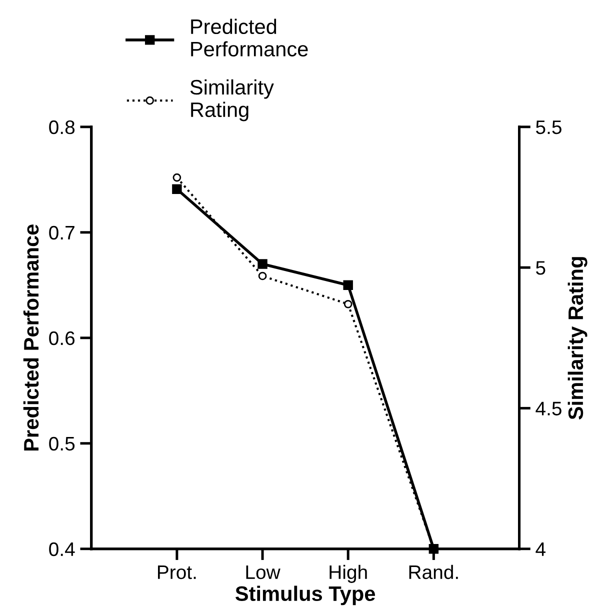  I want to click on y-tick-label: 0.6, so click(62, 338).